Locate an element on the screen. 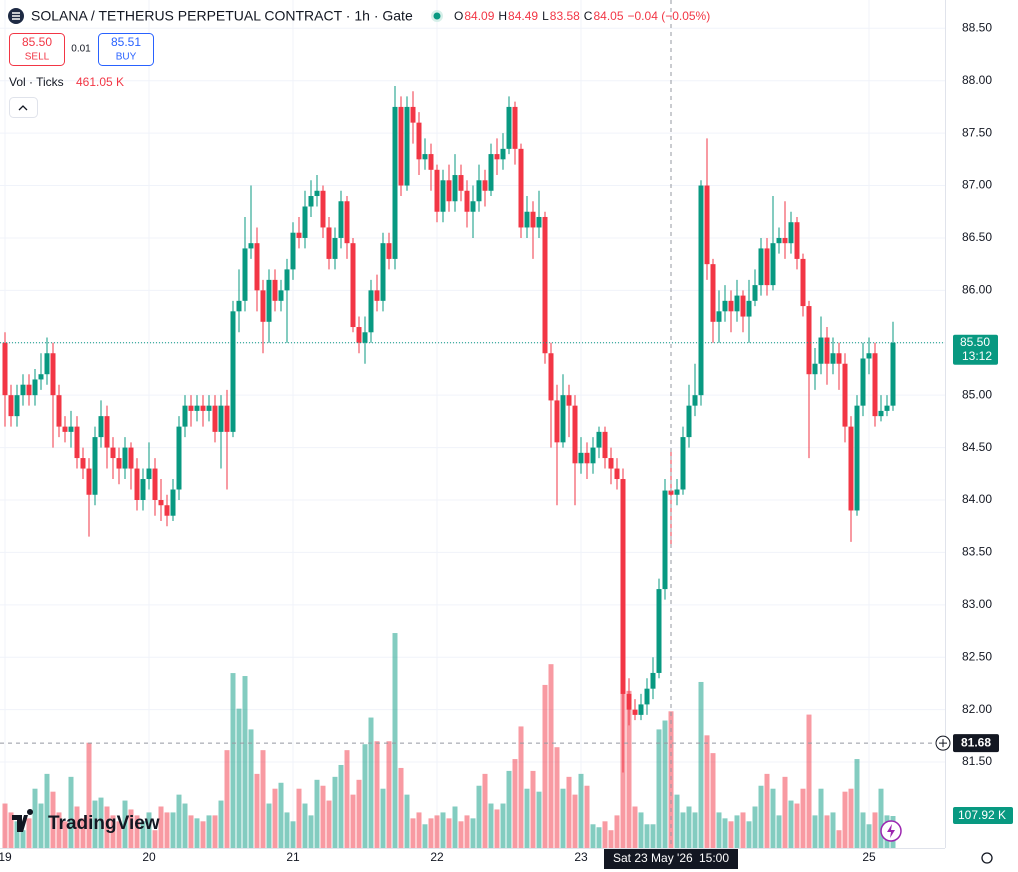 The image size is (1018, 872). buy-button is located at coordinates (126, 49).